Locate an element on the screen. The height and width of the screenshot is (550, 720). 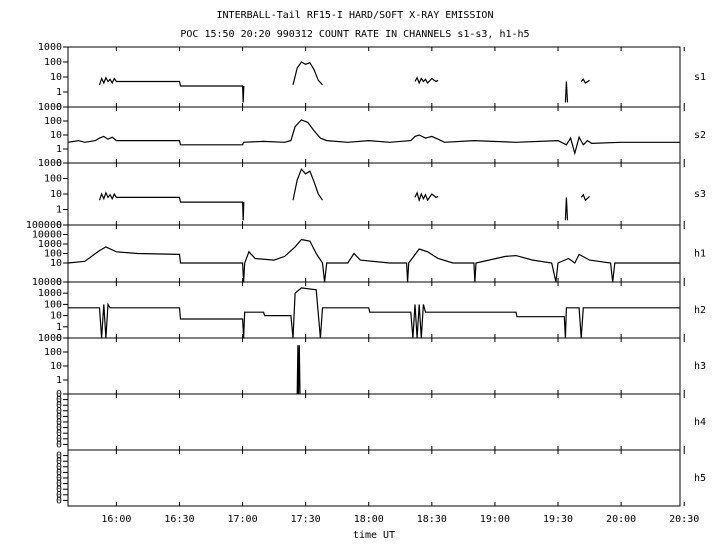
x-tick-label: 17:30 is located at coordinates (306, 519).